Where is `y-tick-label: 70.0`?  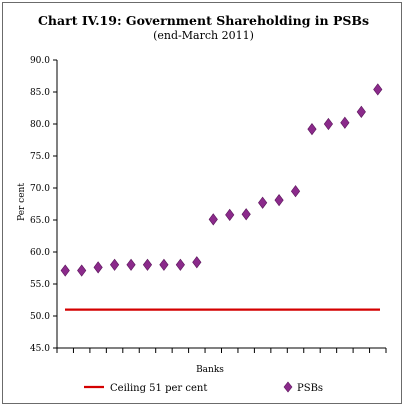 y-tick-label: 70.0 is located at coordinates (40, 189).